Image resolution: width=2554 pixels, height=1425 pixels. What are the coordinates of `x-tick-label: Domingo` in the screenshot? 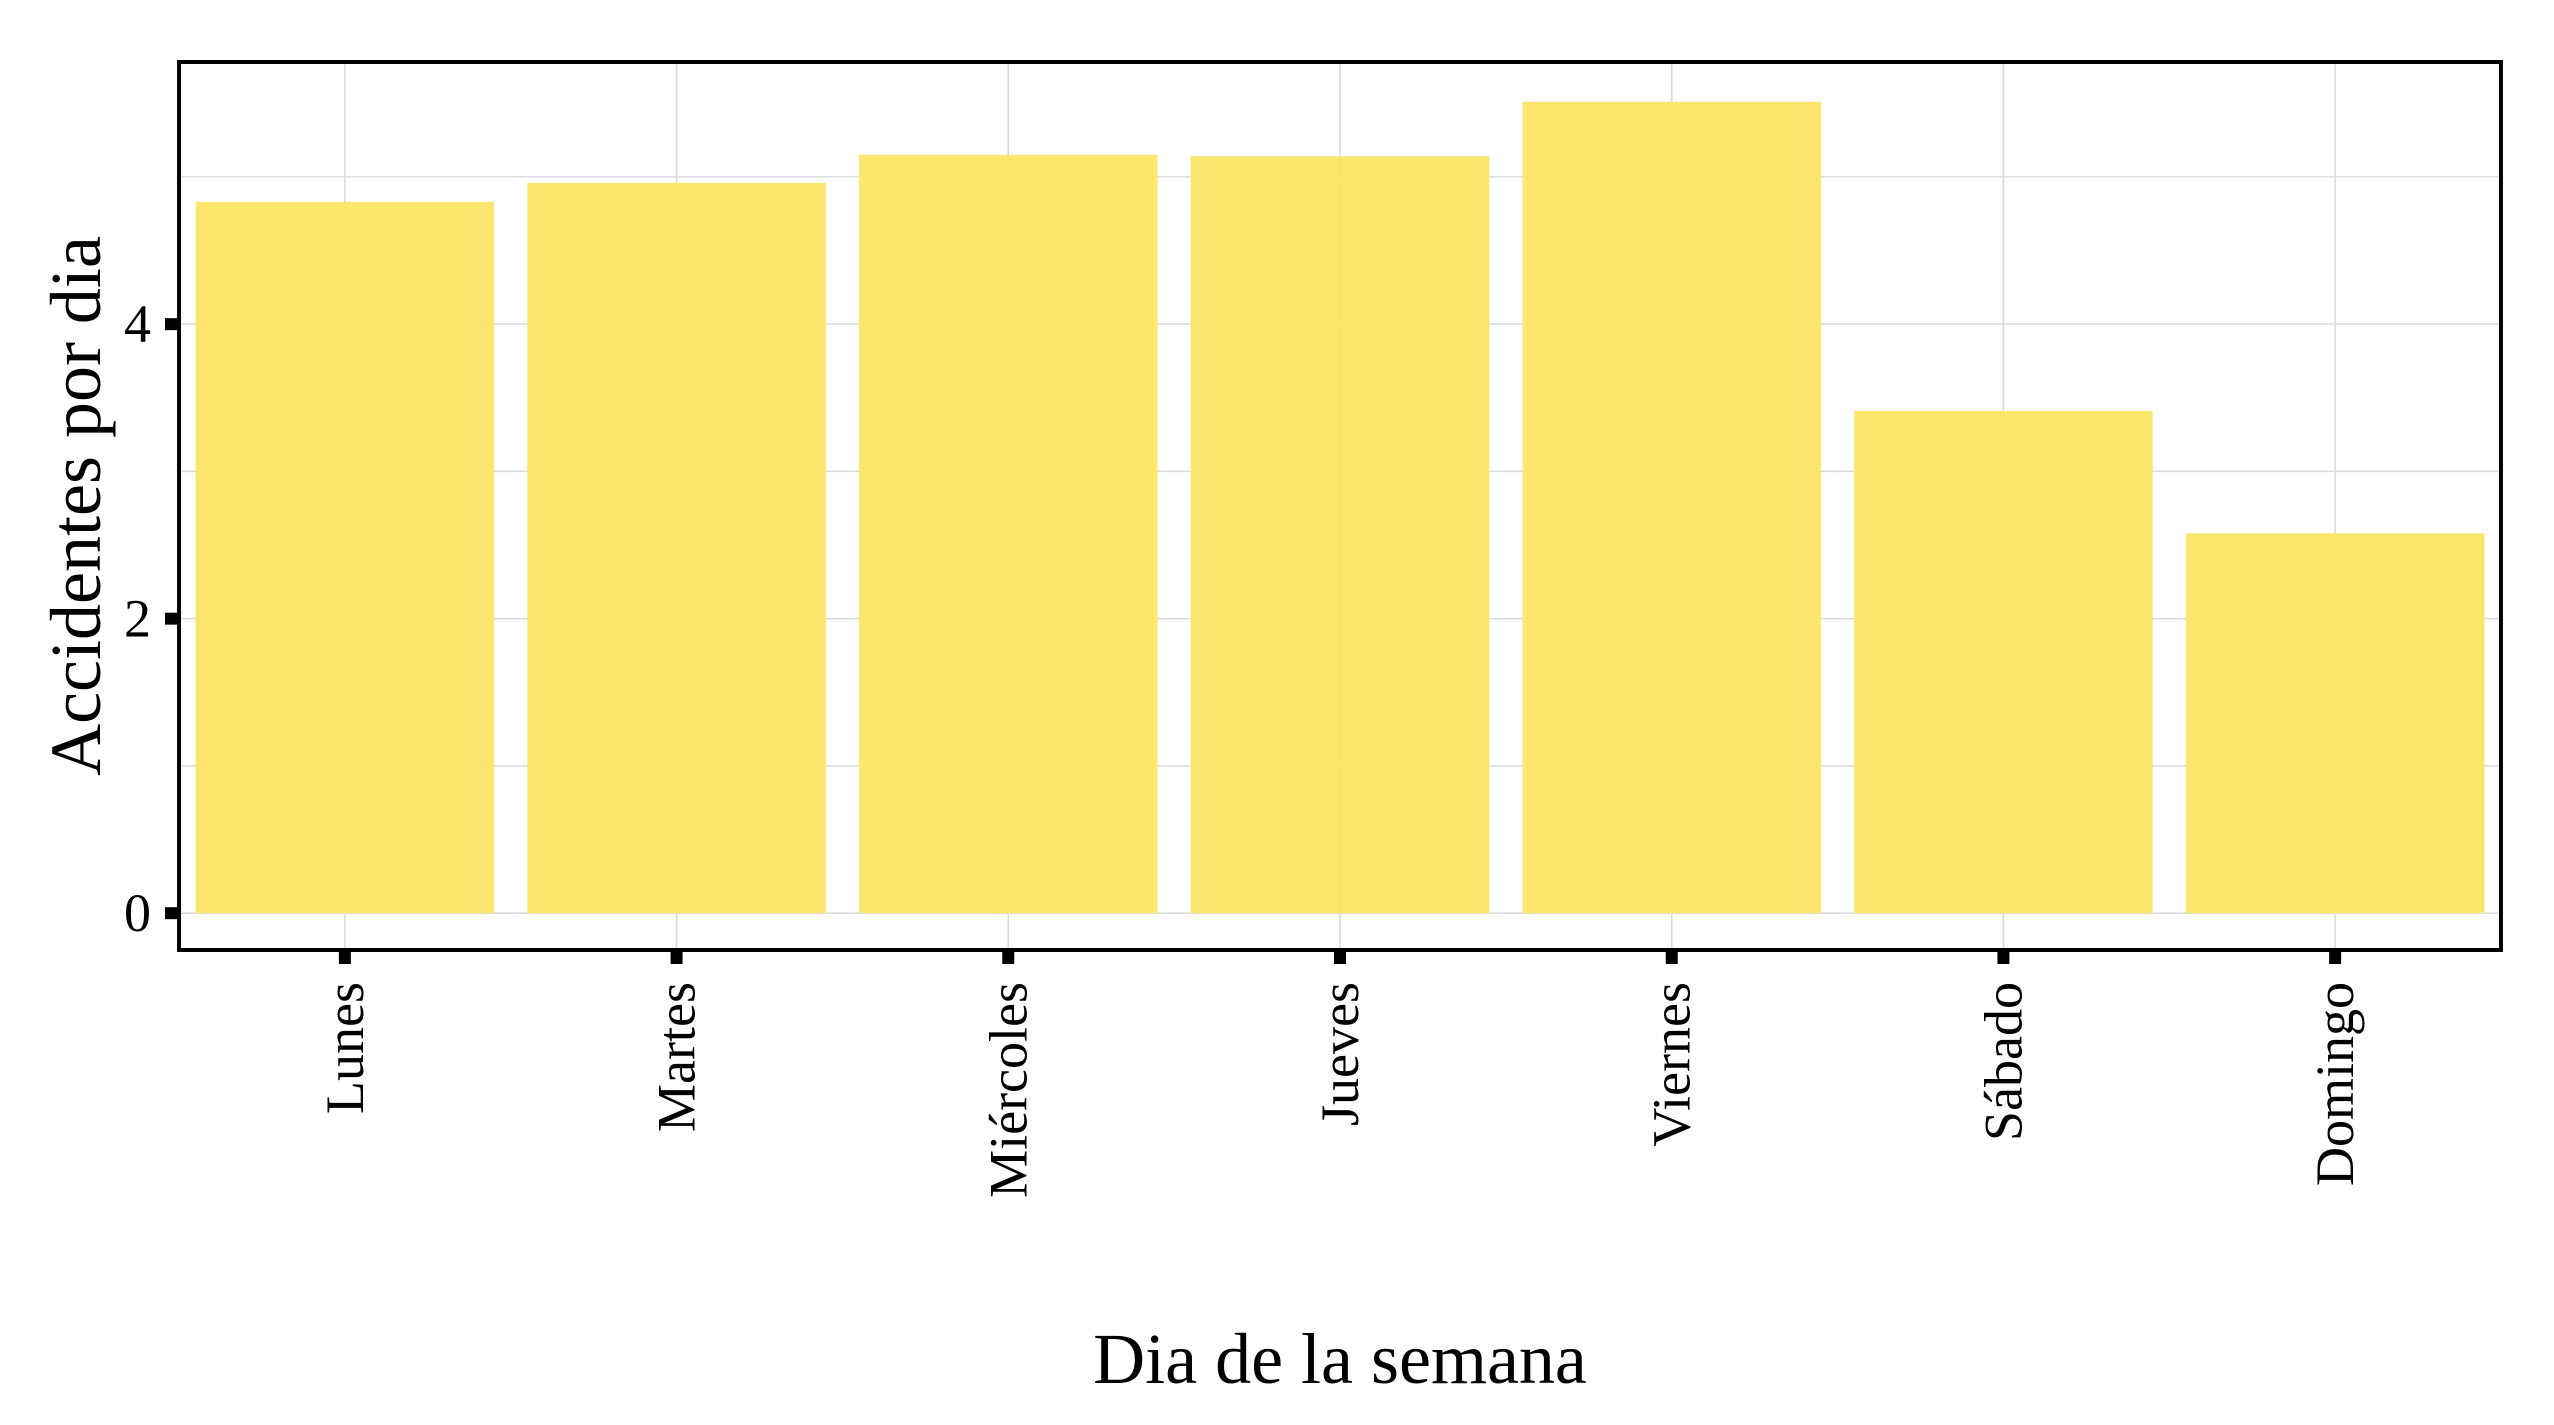 It's located at (2335, 1084).